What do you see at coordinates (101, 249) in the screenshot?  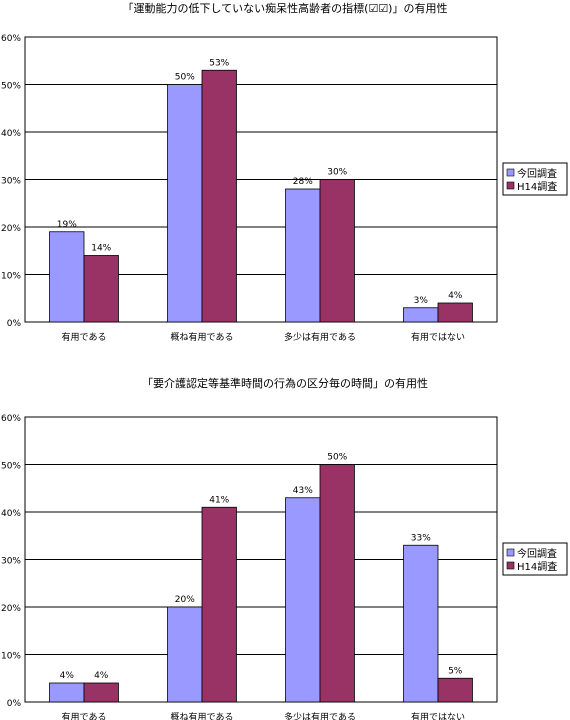 I see `data-label: 14%` at bounding box center [101, 249].